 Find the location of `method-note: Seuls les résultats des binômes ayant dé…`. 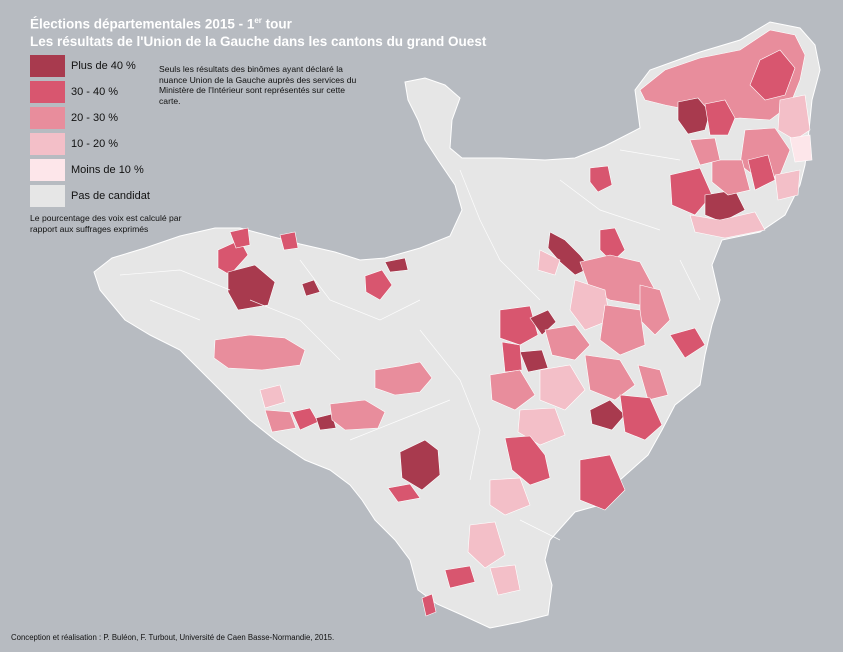

method-note: Seuls les résultats des binômes ayant dé… is located at coordinates (258, 85).